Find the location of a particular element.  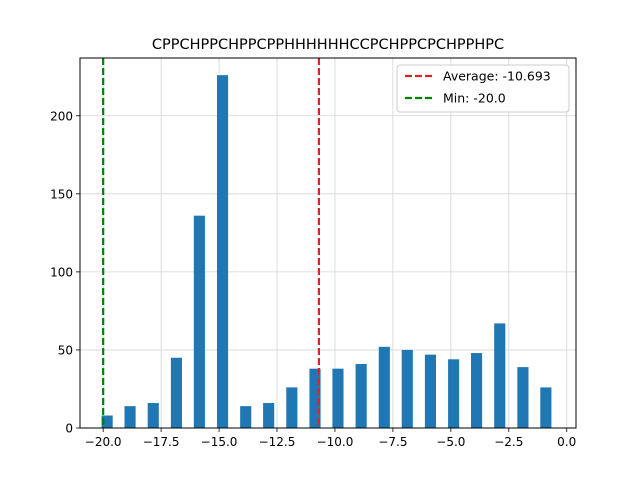

y-axis-ticks: 0 50 100 150 200 is located at coordinates (65, 272).